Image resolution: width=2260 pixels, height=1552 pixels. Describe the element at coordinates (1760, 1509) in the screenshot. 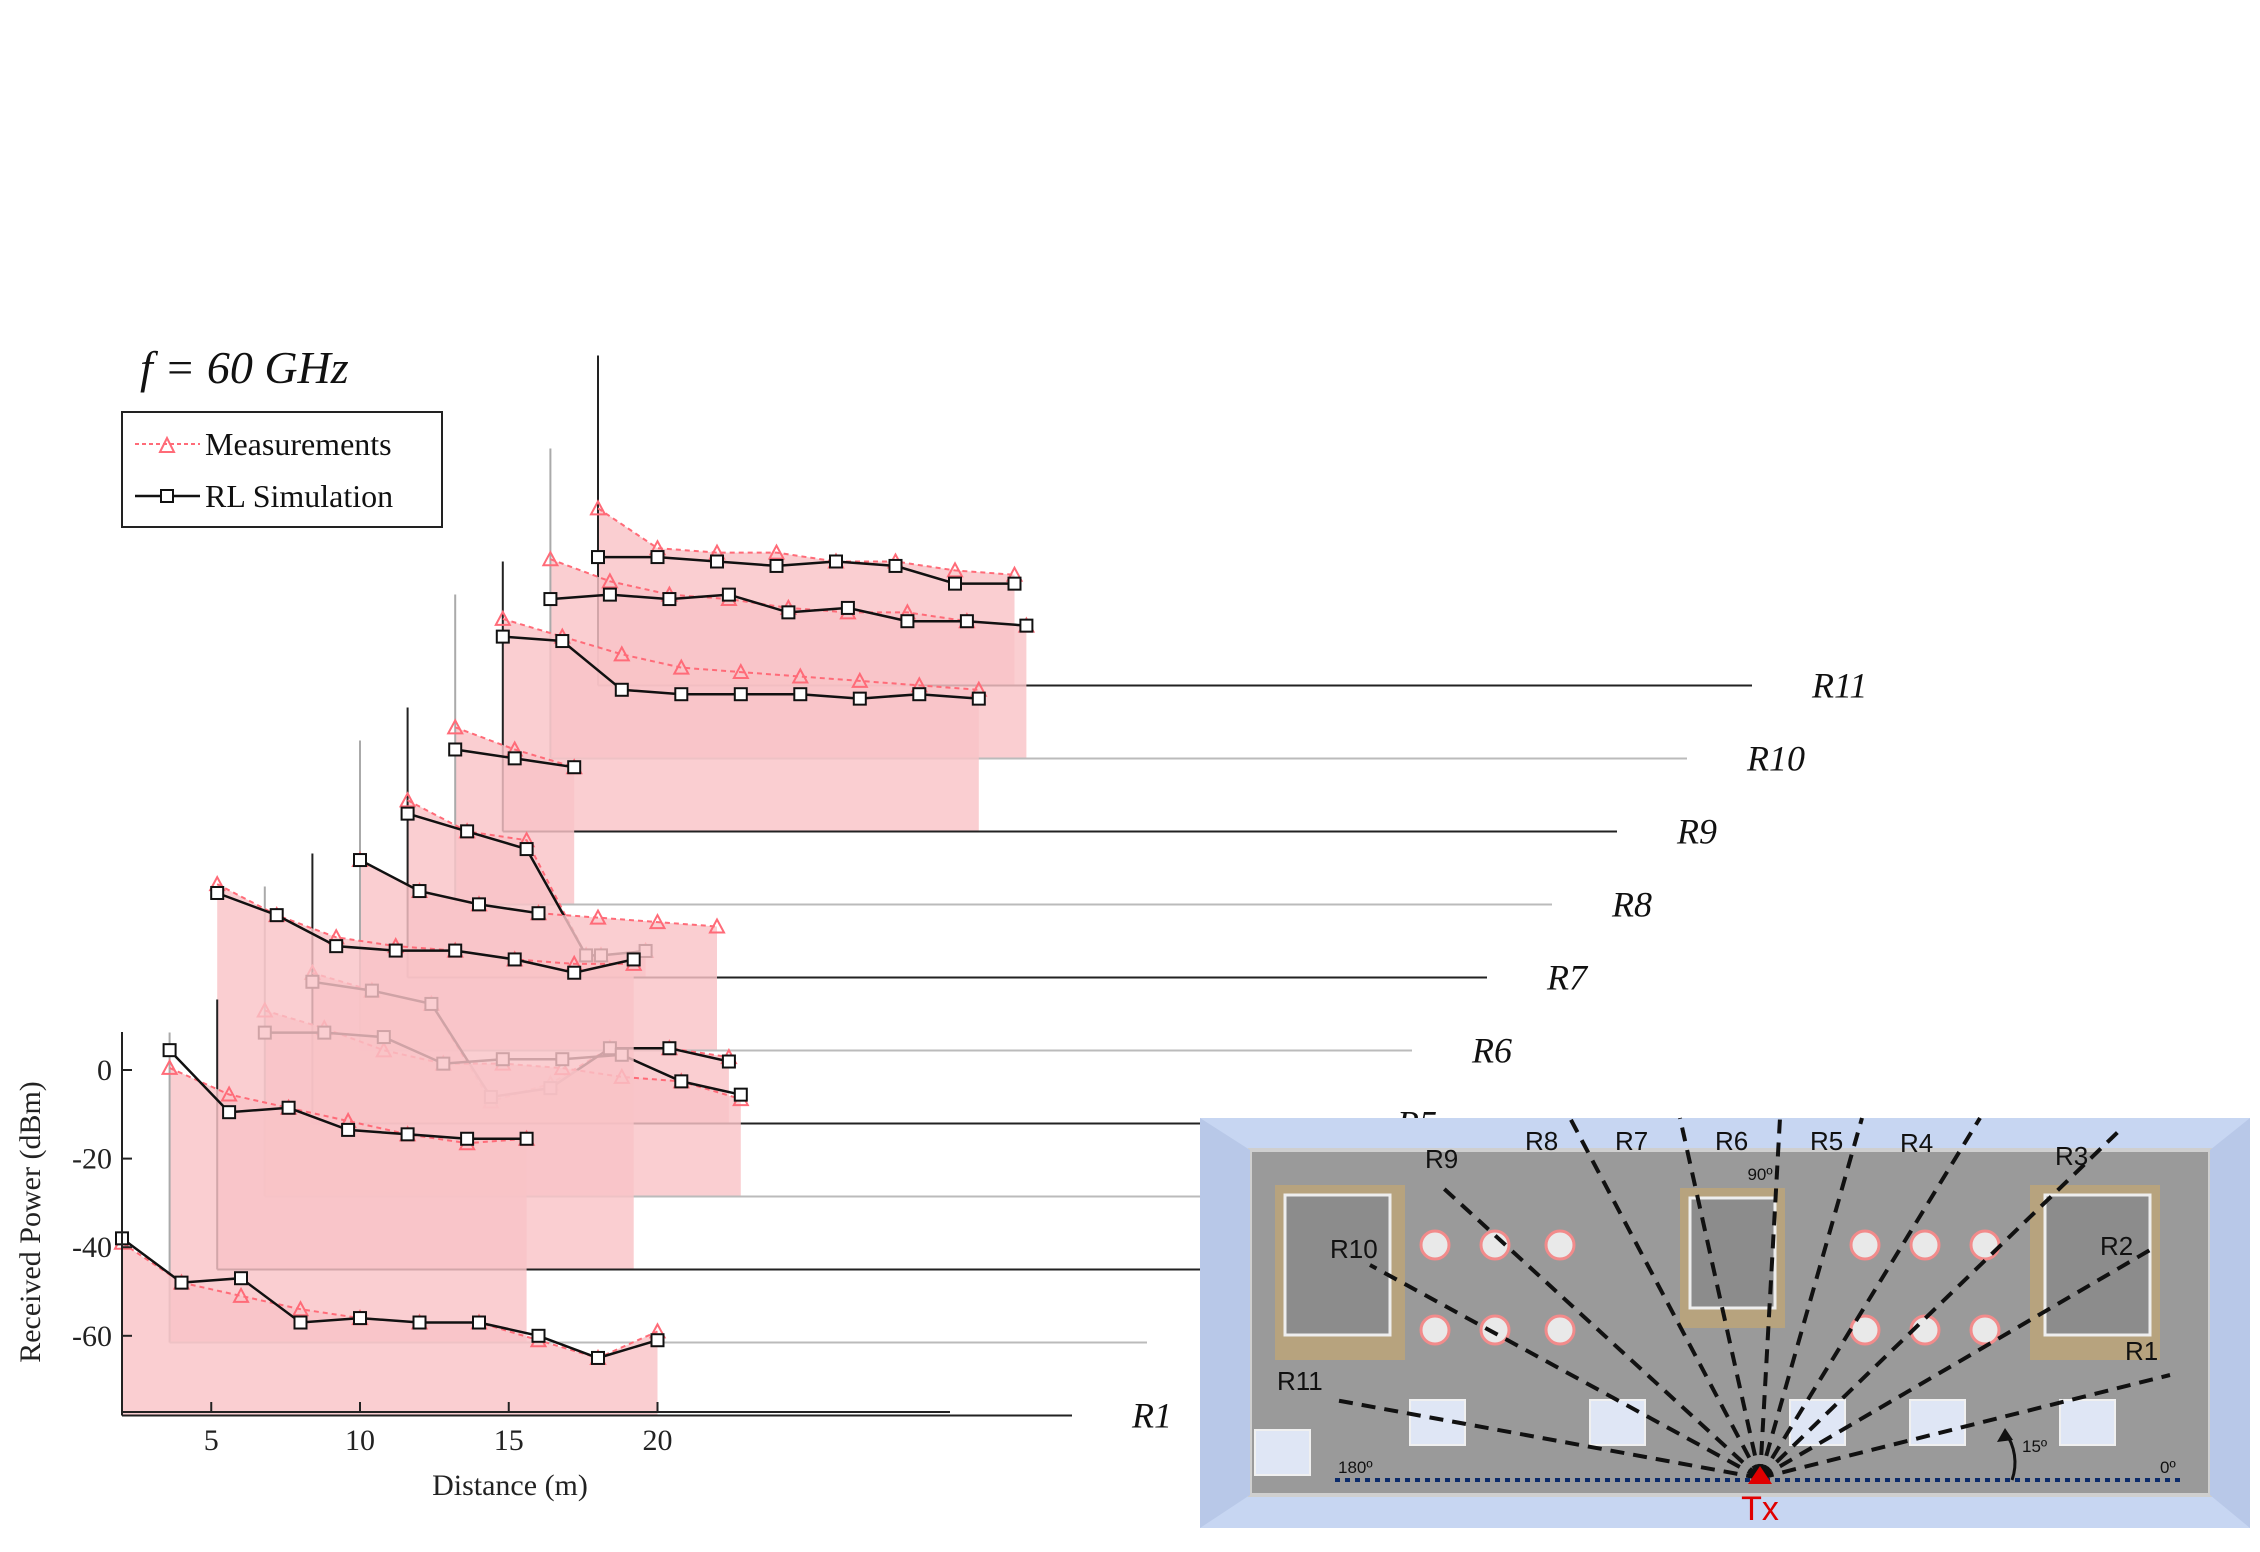

I see `tx-label: Tx` at that location.